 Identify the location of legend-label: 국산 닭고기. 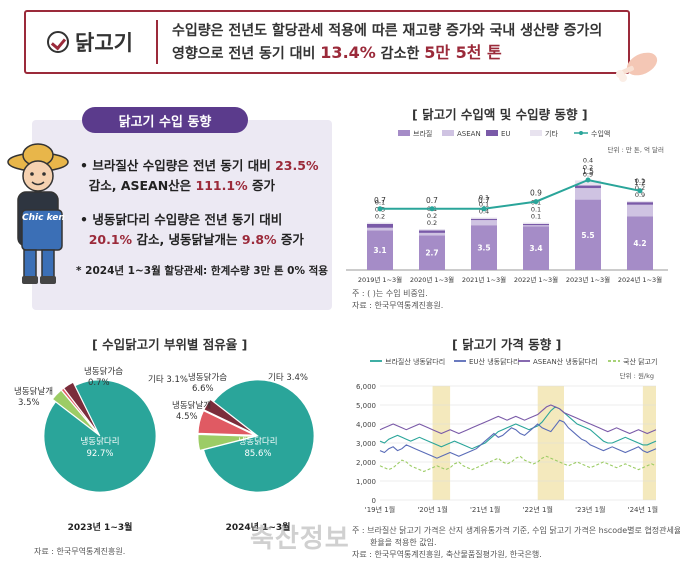
(640, 361).